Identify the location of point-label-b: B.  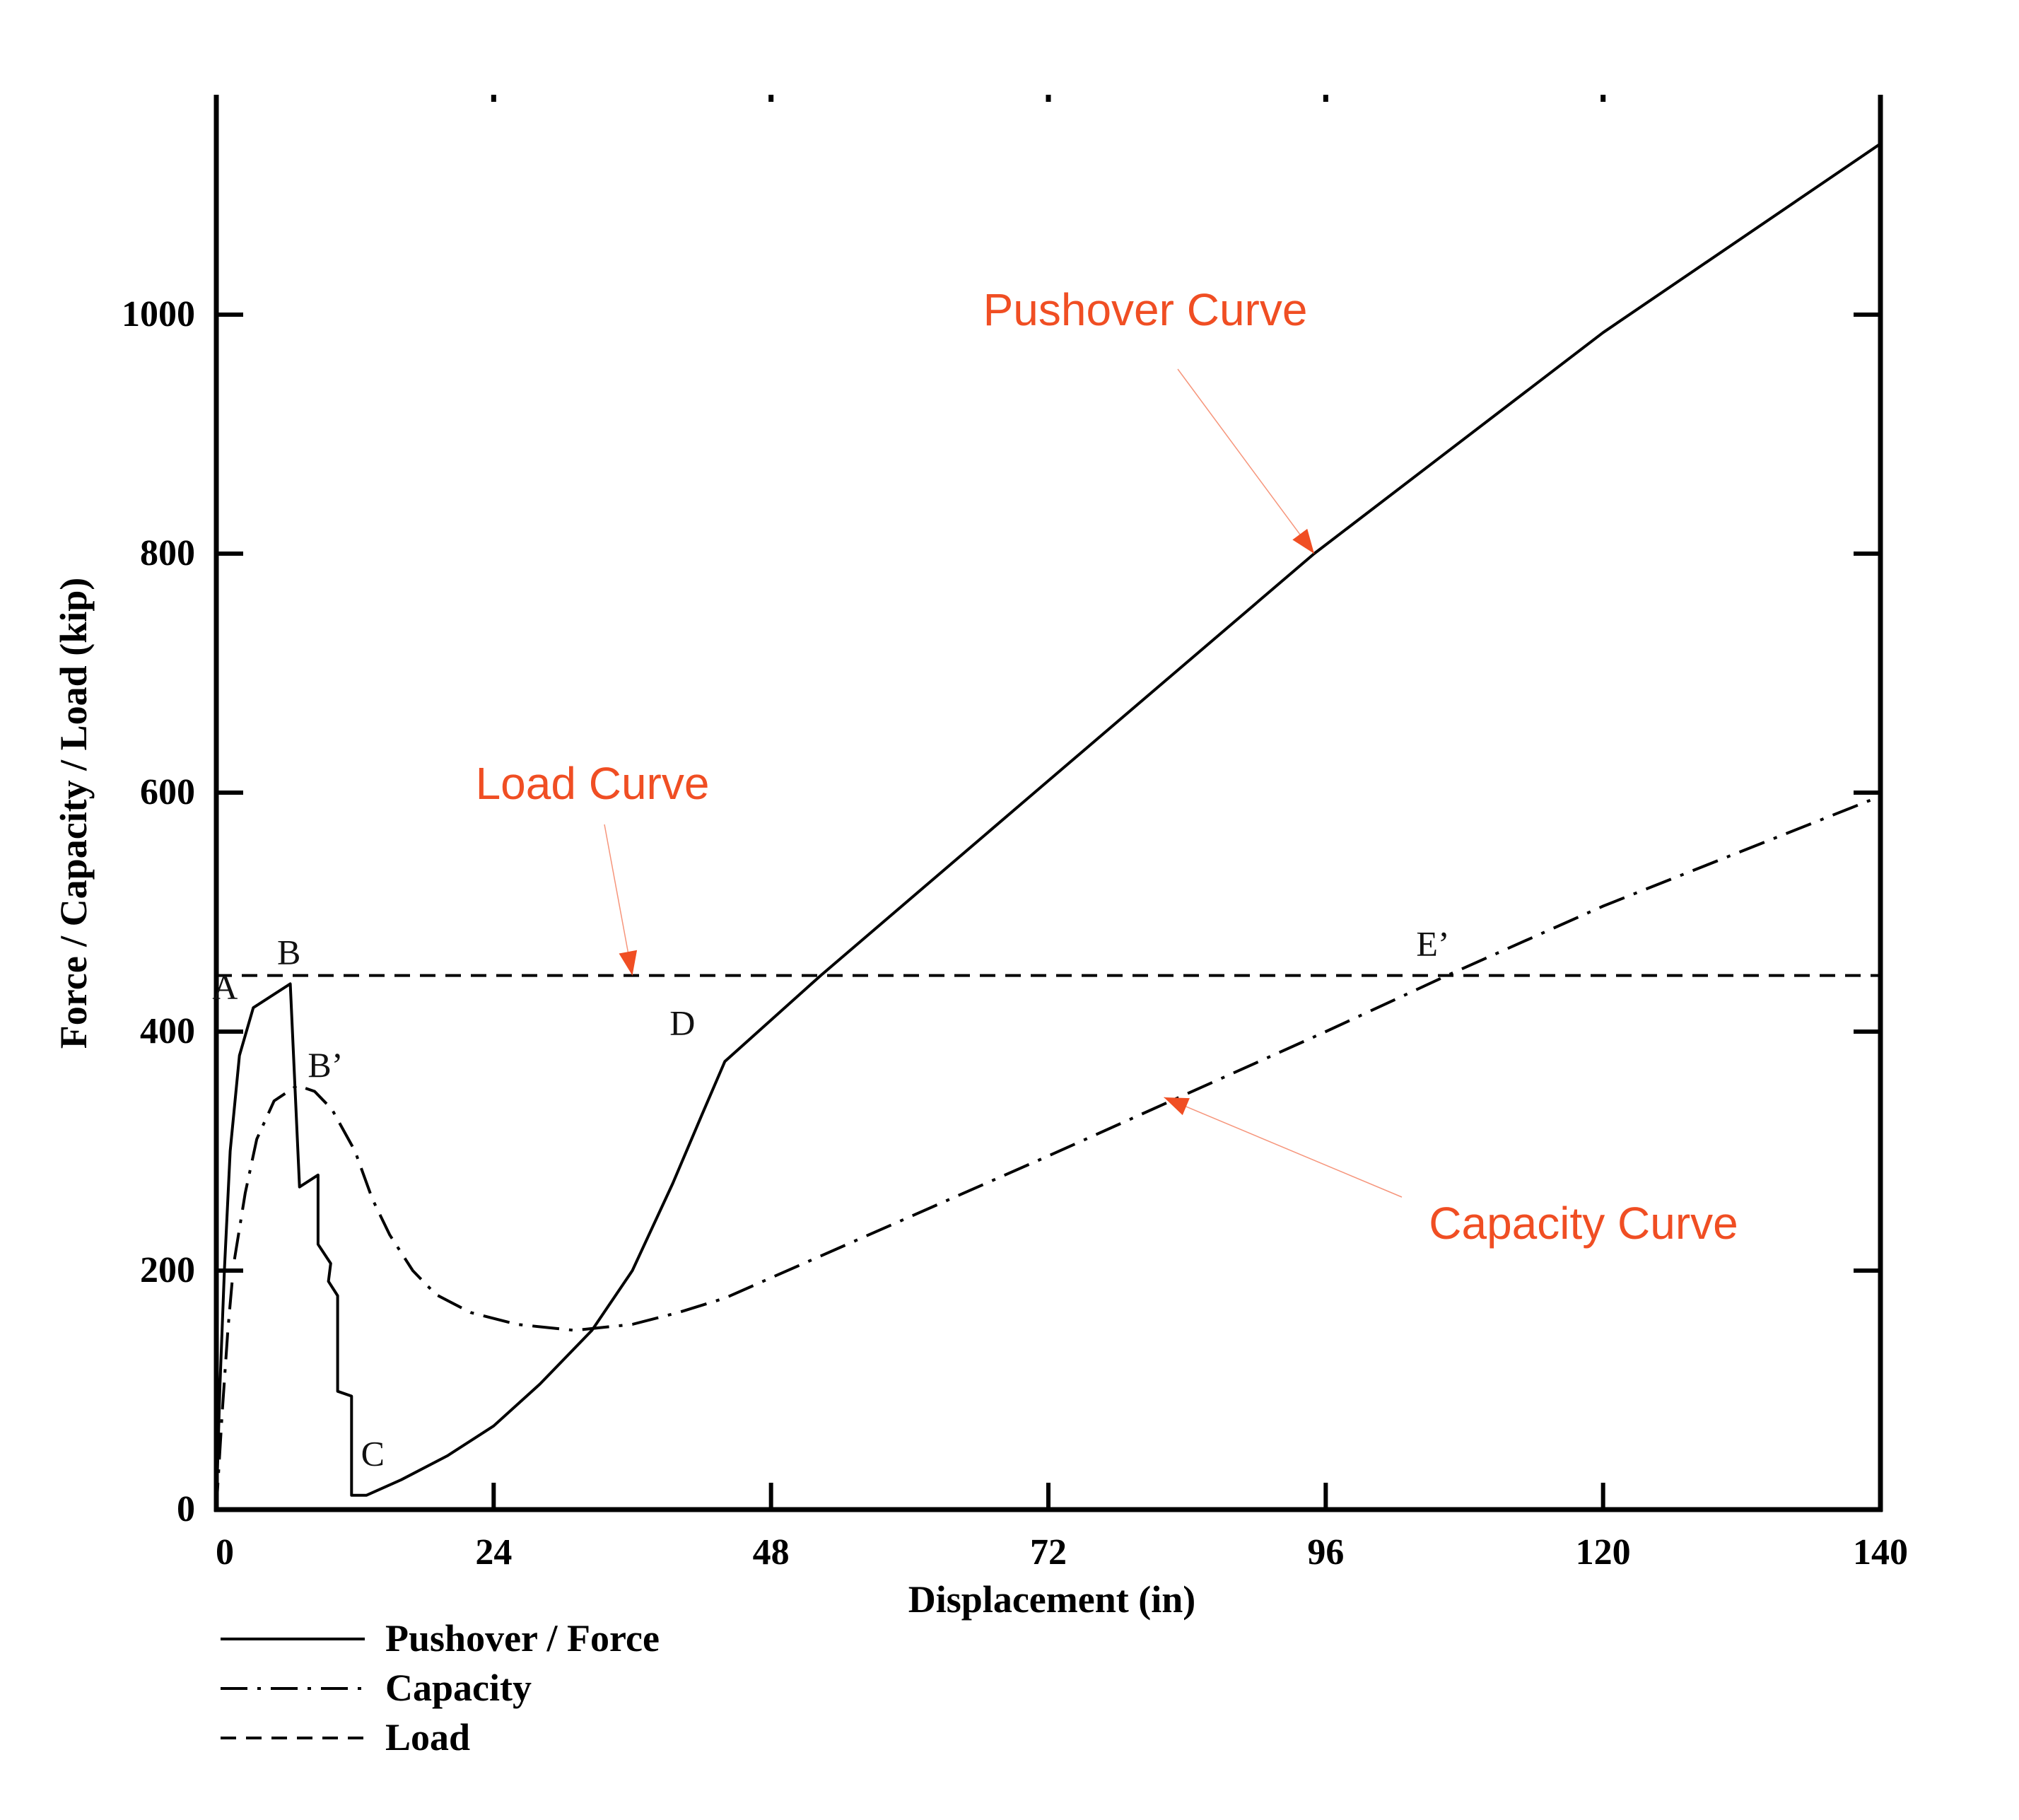
(288, 952).